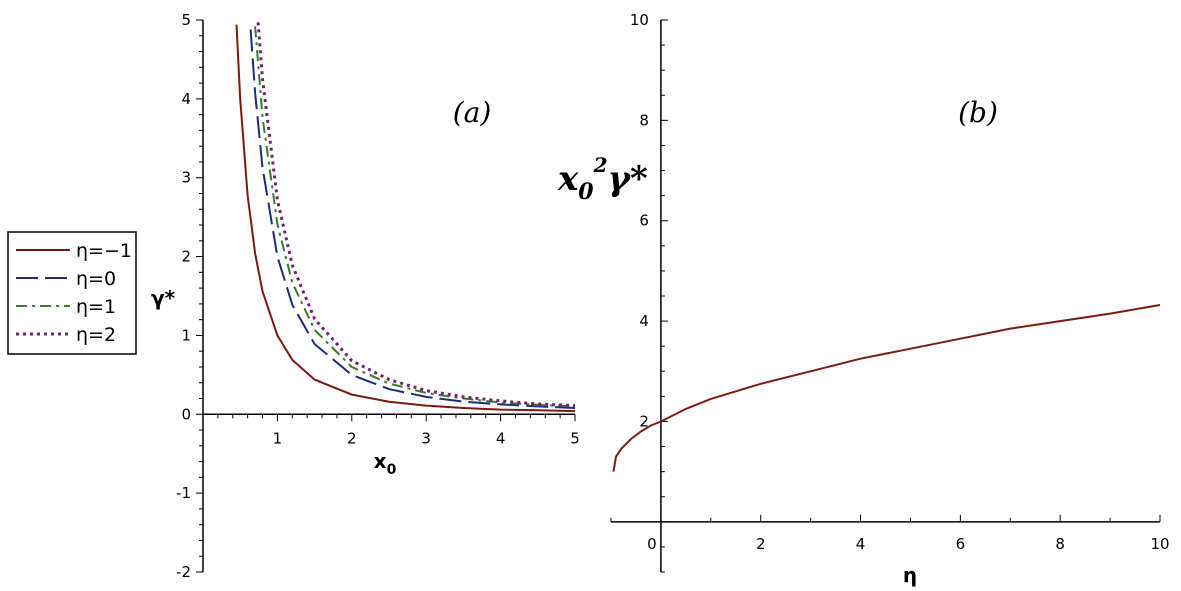  I want to click on chart-a-y-tick-label: 2, so click(186, 257).